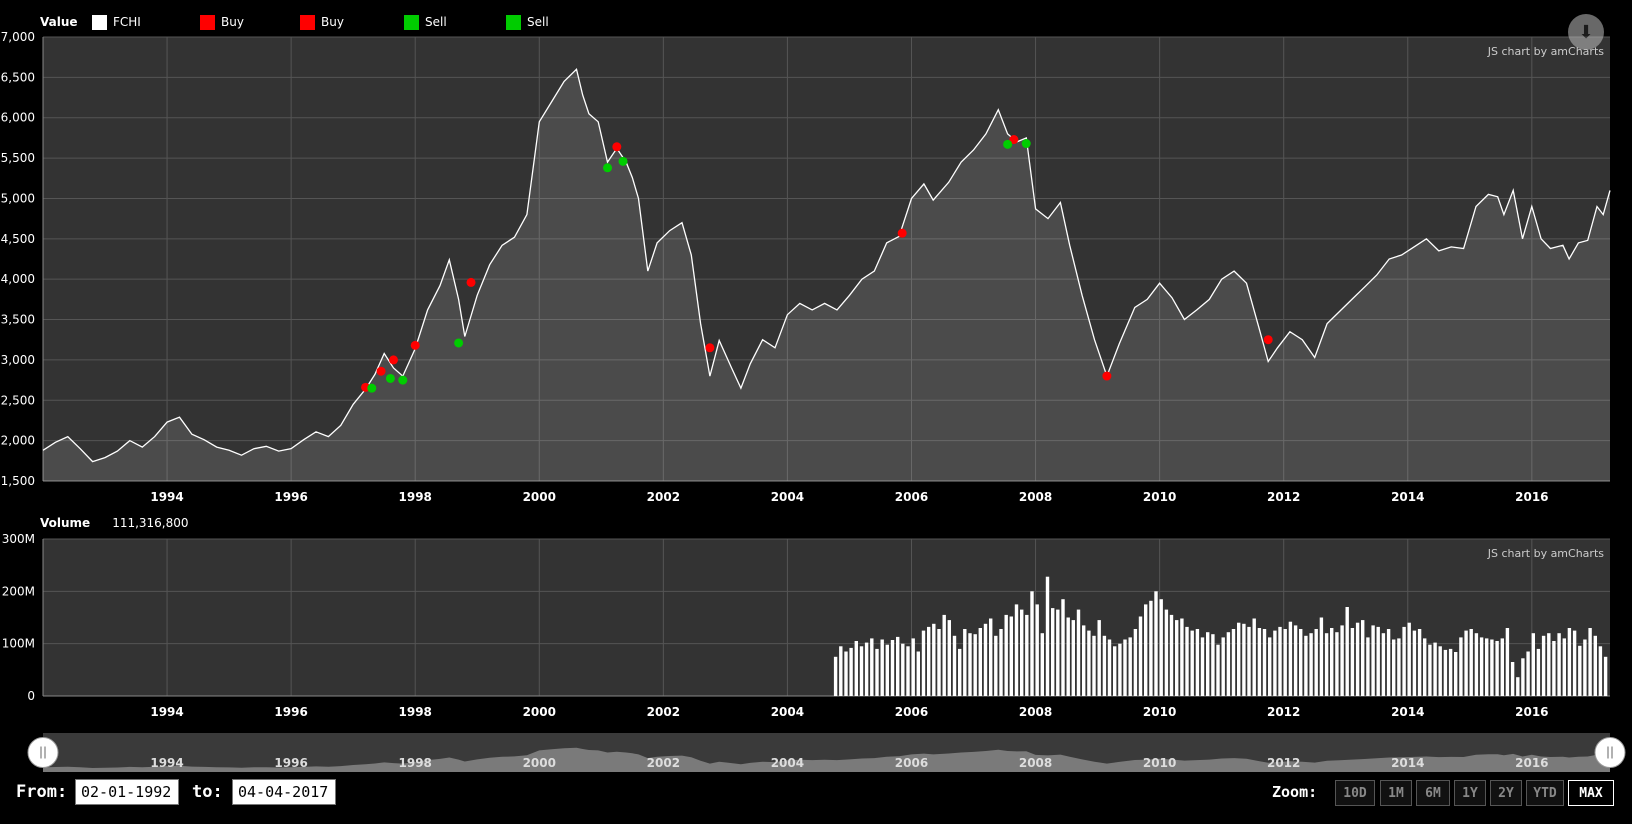 This screenshot has width=1632, height=824. What do you see at coordinates (18, 644) in the screenshot?
I see `y-tick-label: 100M` at bounding box center [18, 644].